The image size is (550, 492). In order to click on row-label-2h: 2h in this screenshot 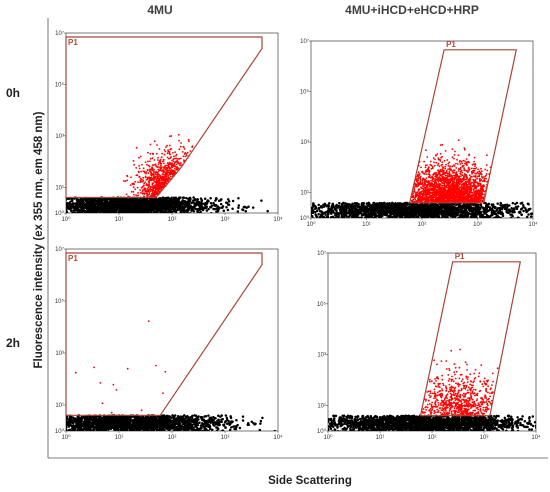, I will do `click(13, 343)`.